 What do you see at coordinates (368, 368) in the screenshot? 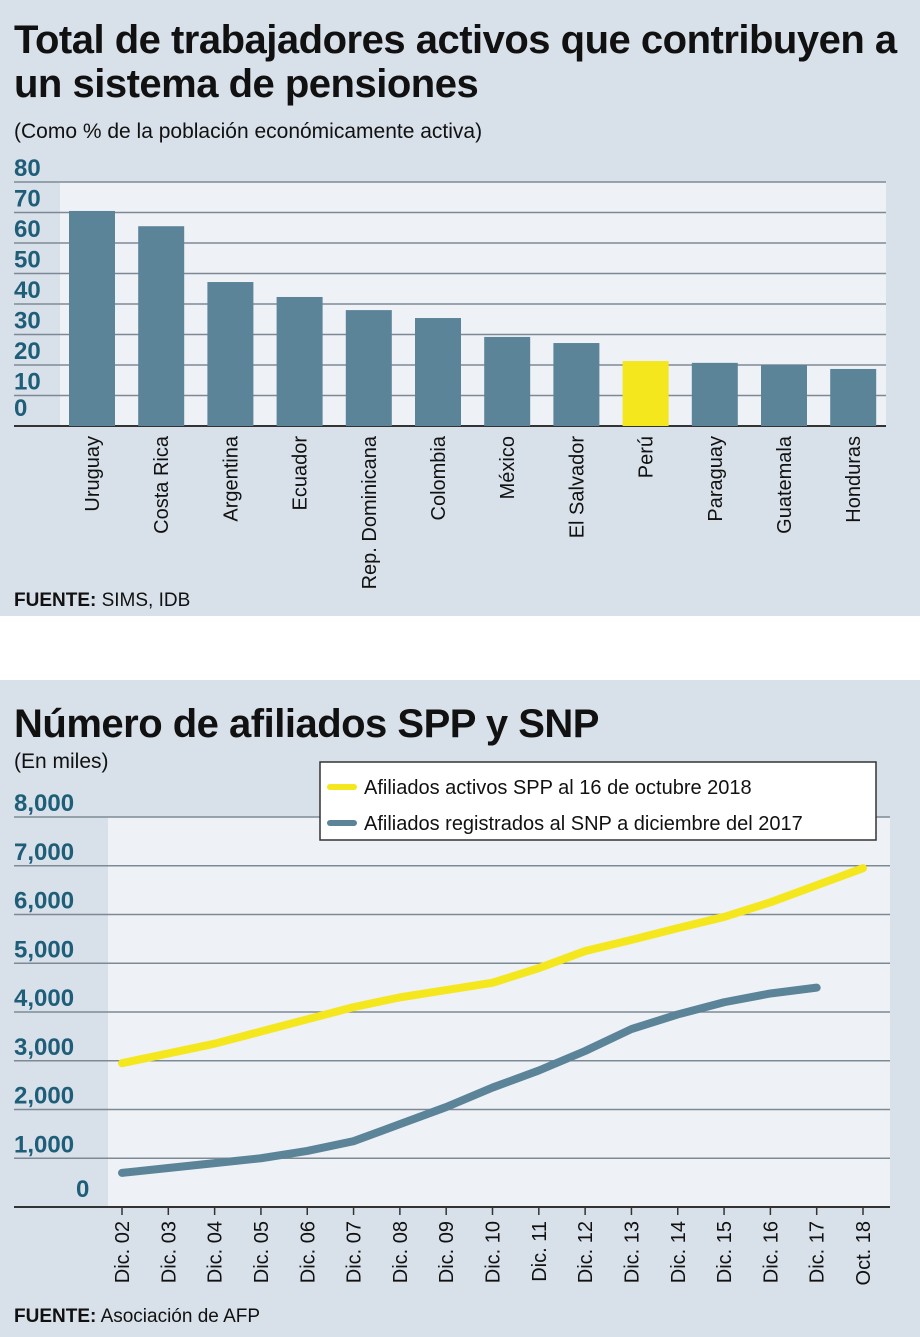
I see `bar-rep-dominicana` at bounding box center [368, 368].